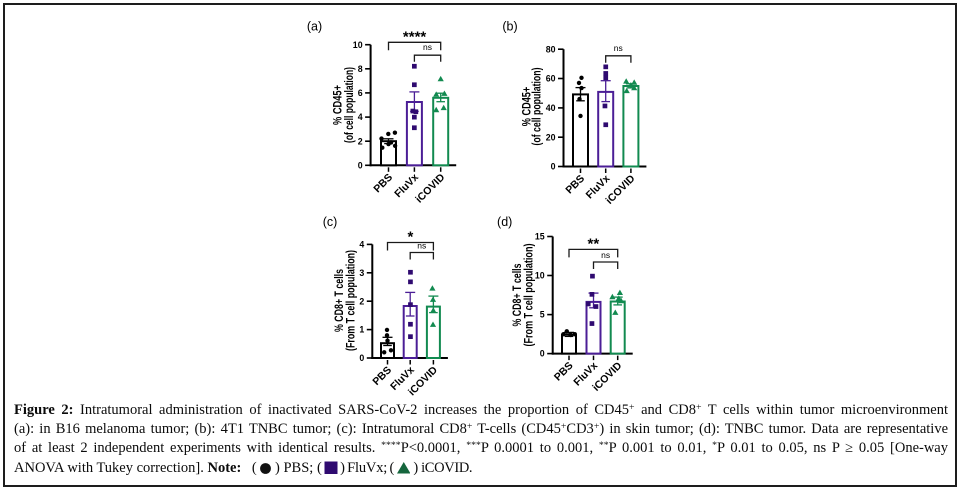 This screenshot has height=494, width=963. Describe the element at coordinates (551, 137) in the screenshot. I see `svg-text: 20` at that location.